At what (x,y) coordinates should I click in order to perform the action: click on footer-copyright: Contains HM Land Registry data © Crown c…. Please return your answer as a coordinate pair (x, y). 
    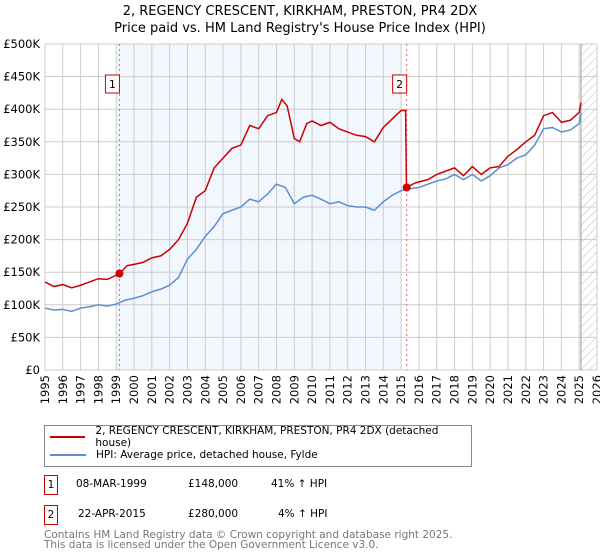
    Looking at the image, I should click on (248, 535).